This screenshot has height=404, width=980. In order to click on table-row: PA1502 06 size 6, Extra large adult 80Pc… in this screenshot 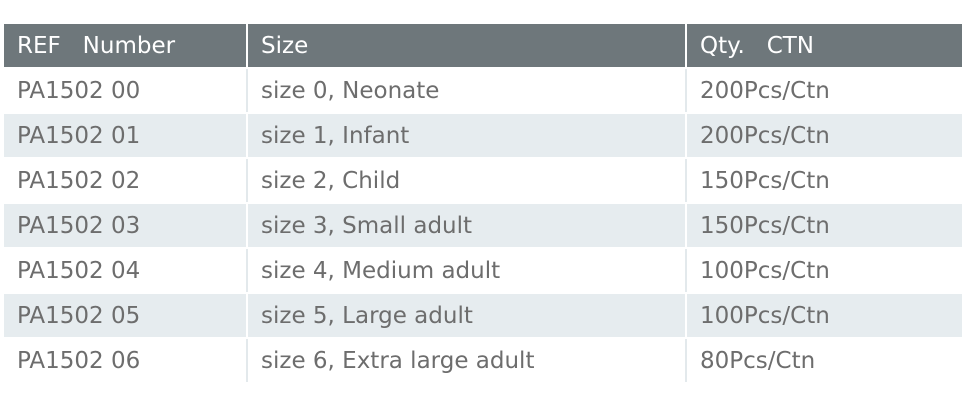, I will do `click(483, 361)`.